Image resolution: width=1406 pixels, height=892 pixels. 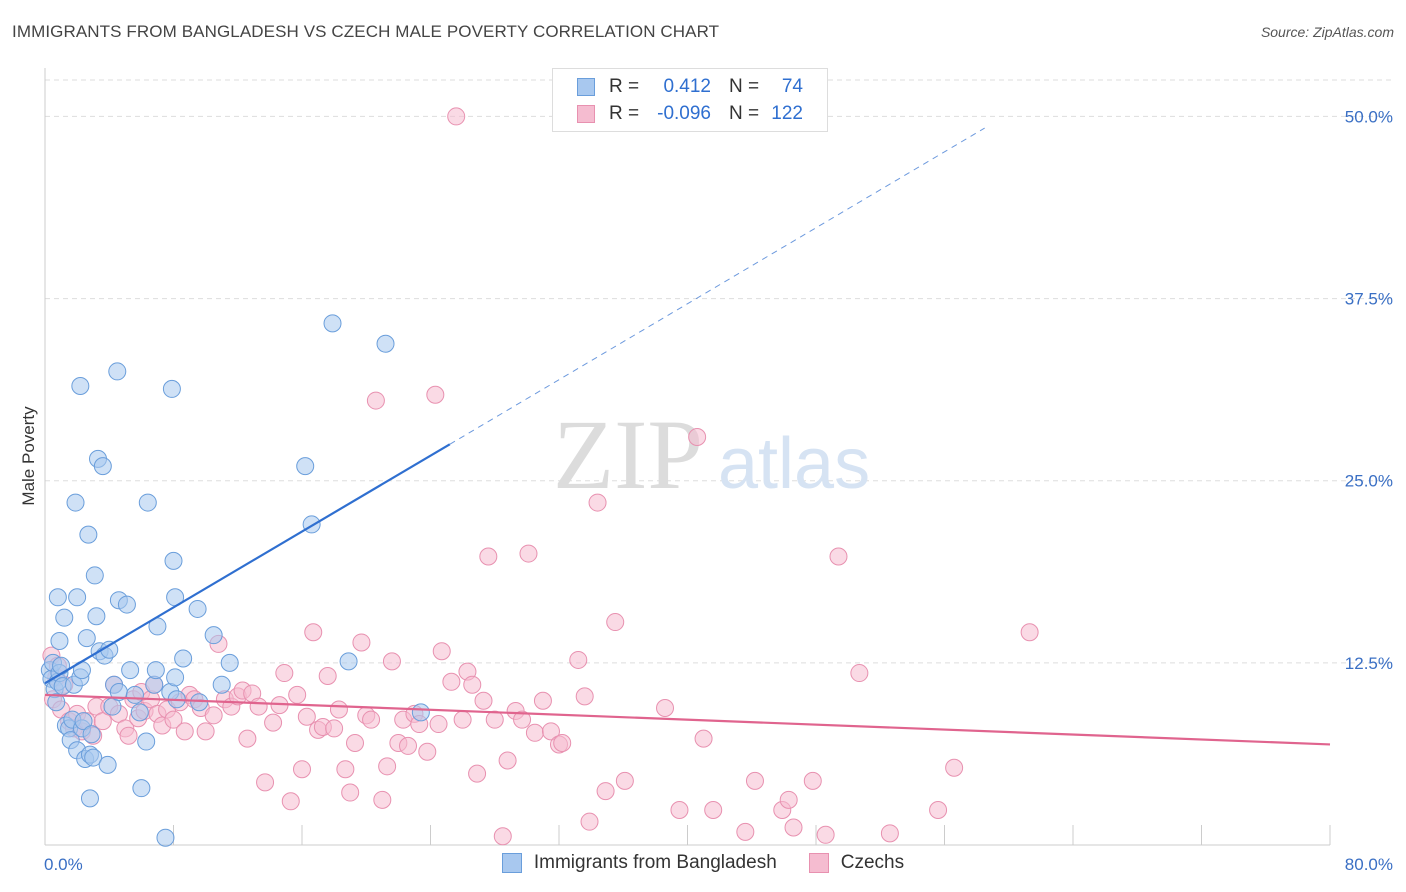 I want to click on legend-row-bangladesh: R = 0.412 N = 74, so click(x=690, y=87).